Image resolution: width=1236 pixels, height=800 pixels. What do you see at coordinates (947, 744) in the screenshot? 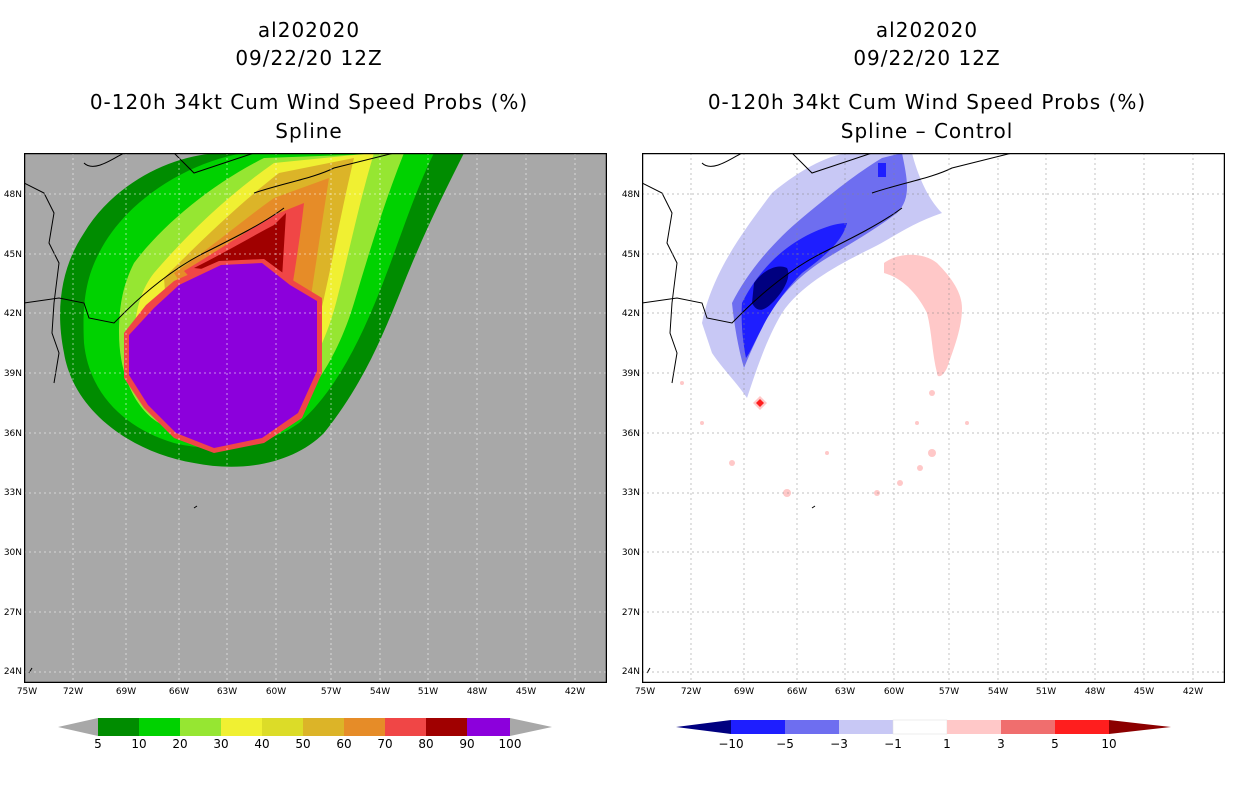
I see `colorbar-label: 1` at bounding box center [947, 744].